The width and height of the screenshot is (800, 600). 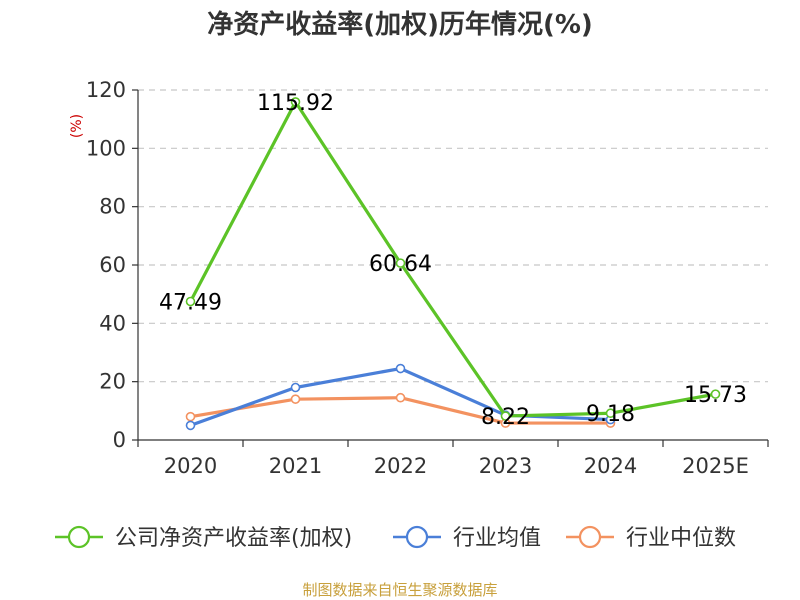 I want to click on x-tick-label-2020: 2020, so click(x=190, y=466).